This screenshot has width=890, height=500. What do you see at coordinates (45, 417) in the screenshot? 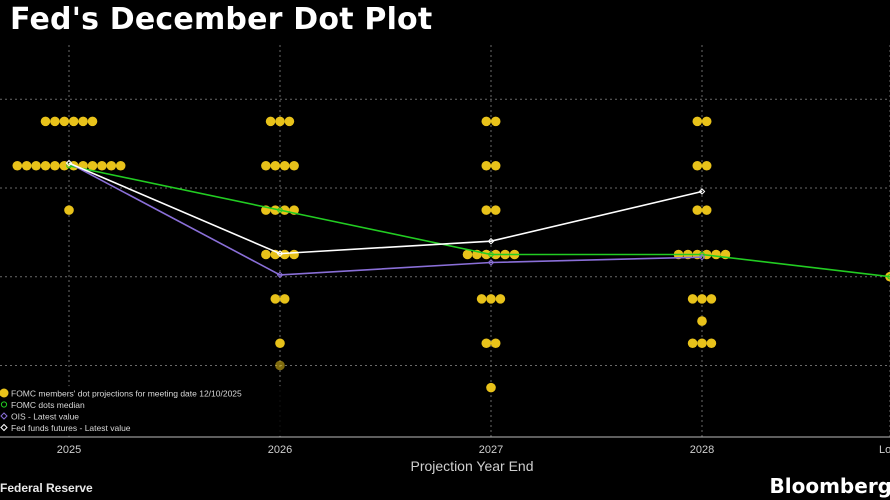
I see `legend-label: OIS - Latest value` at bounding box center [45, 417].